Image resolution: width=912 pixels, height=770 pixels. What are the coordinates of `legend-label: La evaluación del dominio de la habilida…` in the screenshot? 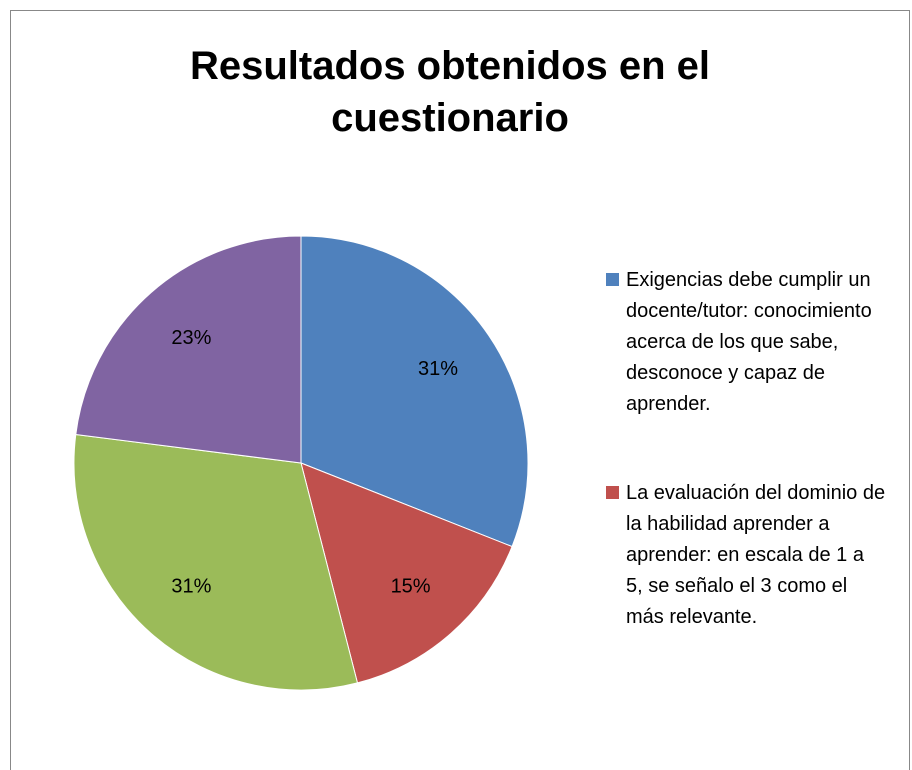 It's located at (756, 555).